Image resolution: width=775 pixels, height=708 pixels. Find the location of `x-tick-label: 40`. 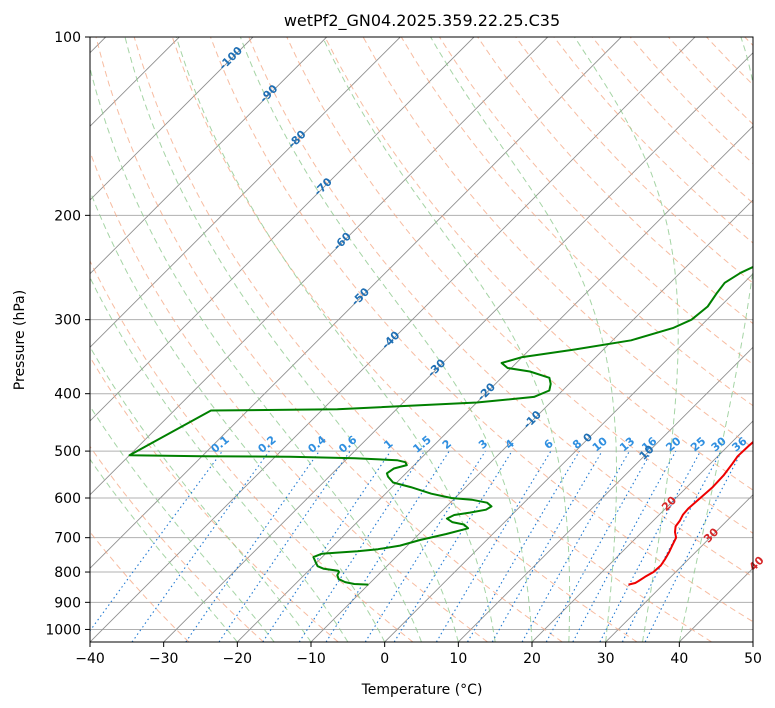

x-tick-label: 40 is located at coordinates (679, 659).